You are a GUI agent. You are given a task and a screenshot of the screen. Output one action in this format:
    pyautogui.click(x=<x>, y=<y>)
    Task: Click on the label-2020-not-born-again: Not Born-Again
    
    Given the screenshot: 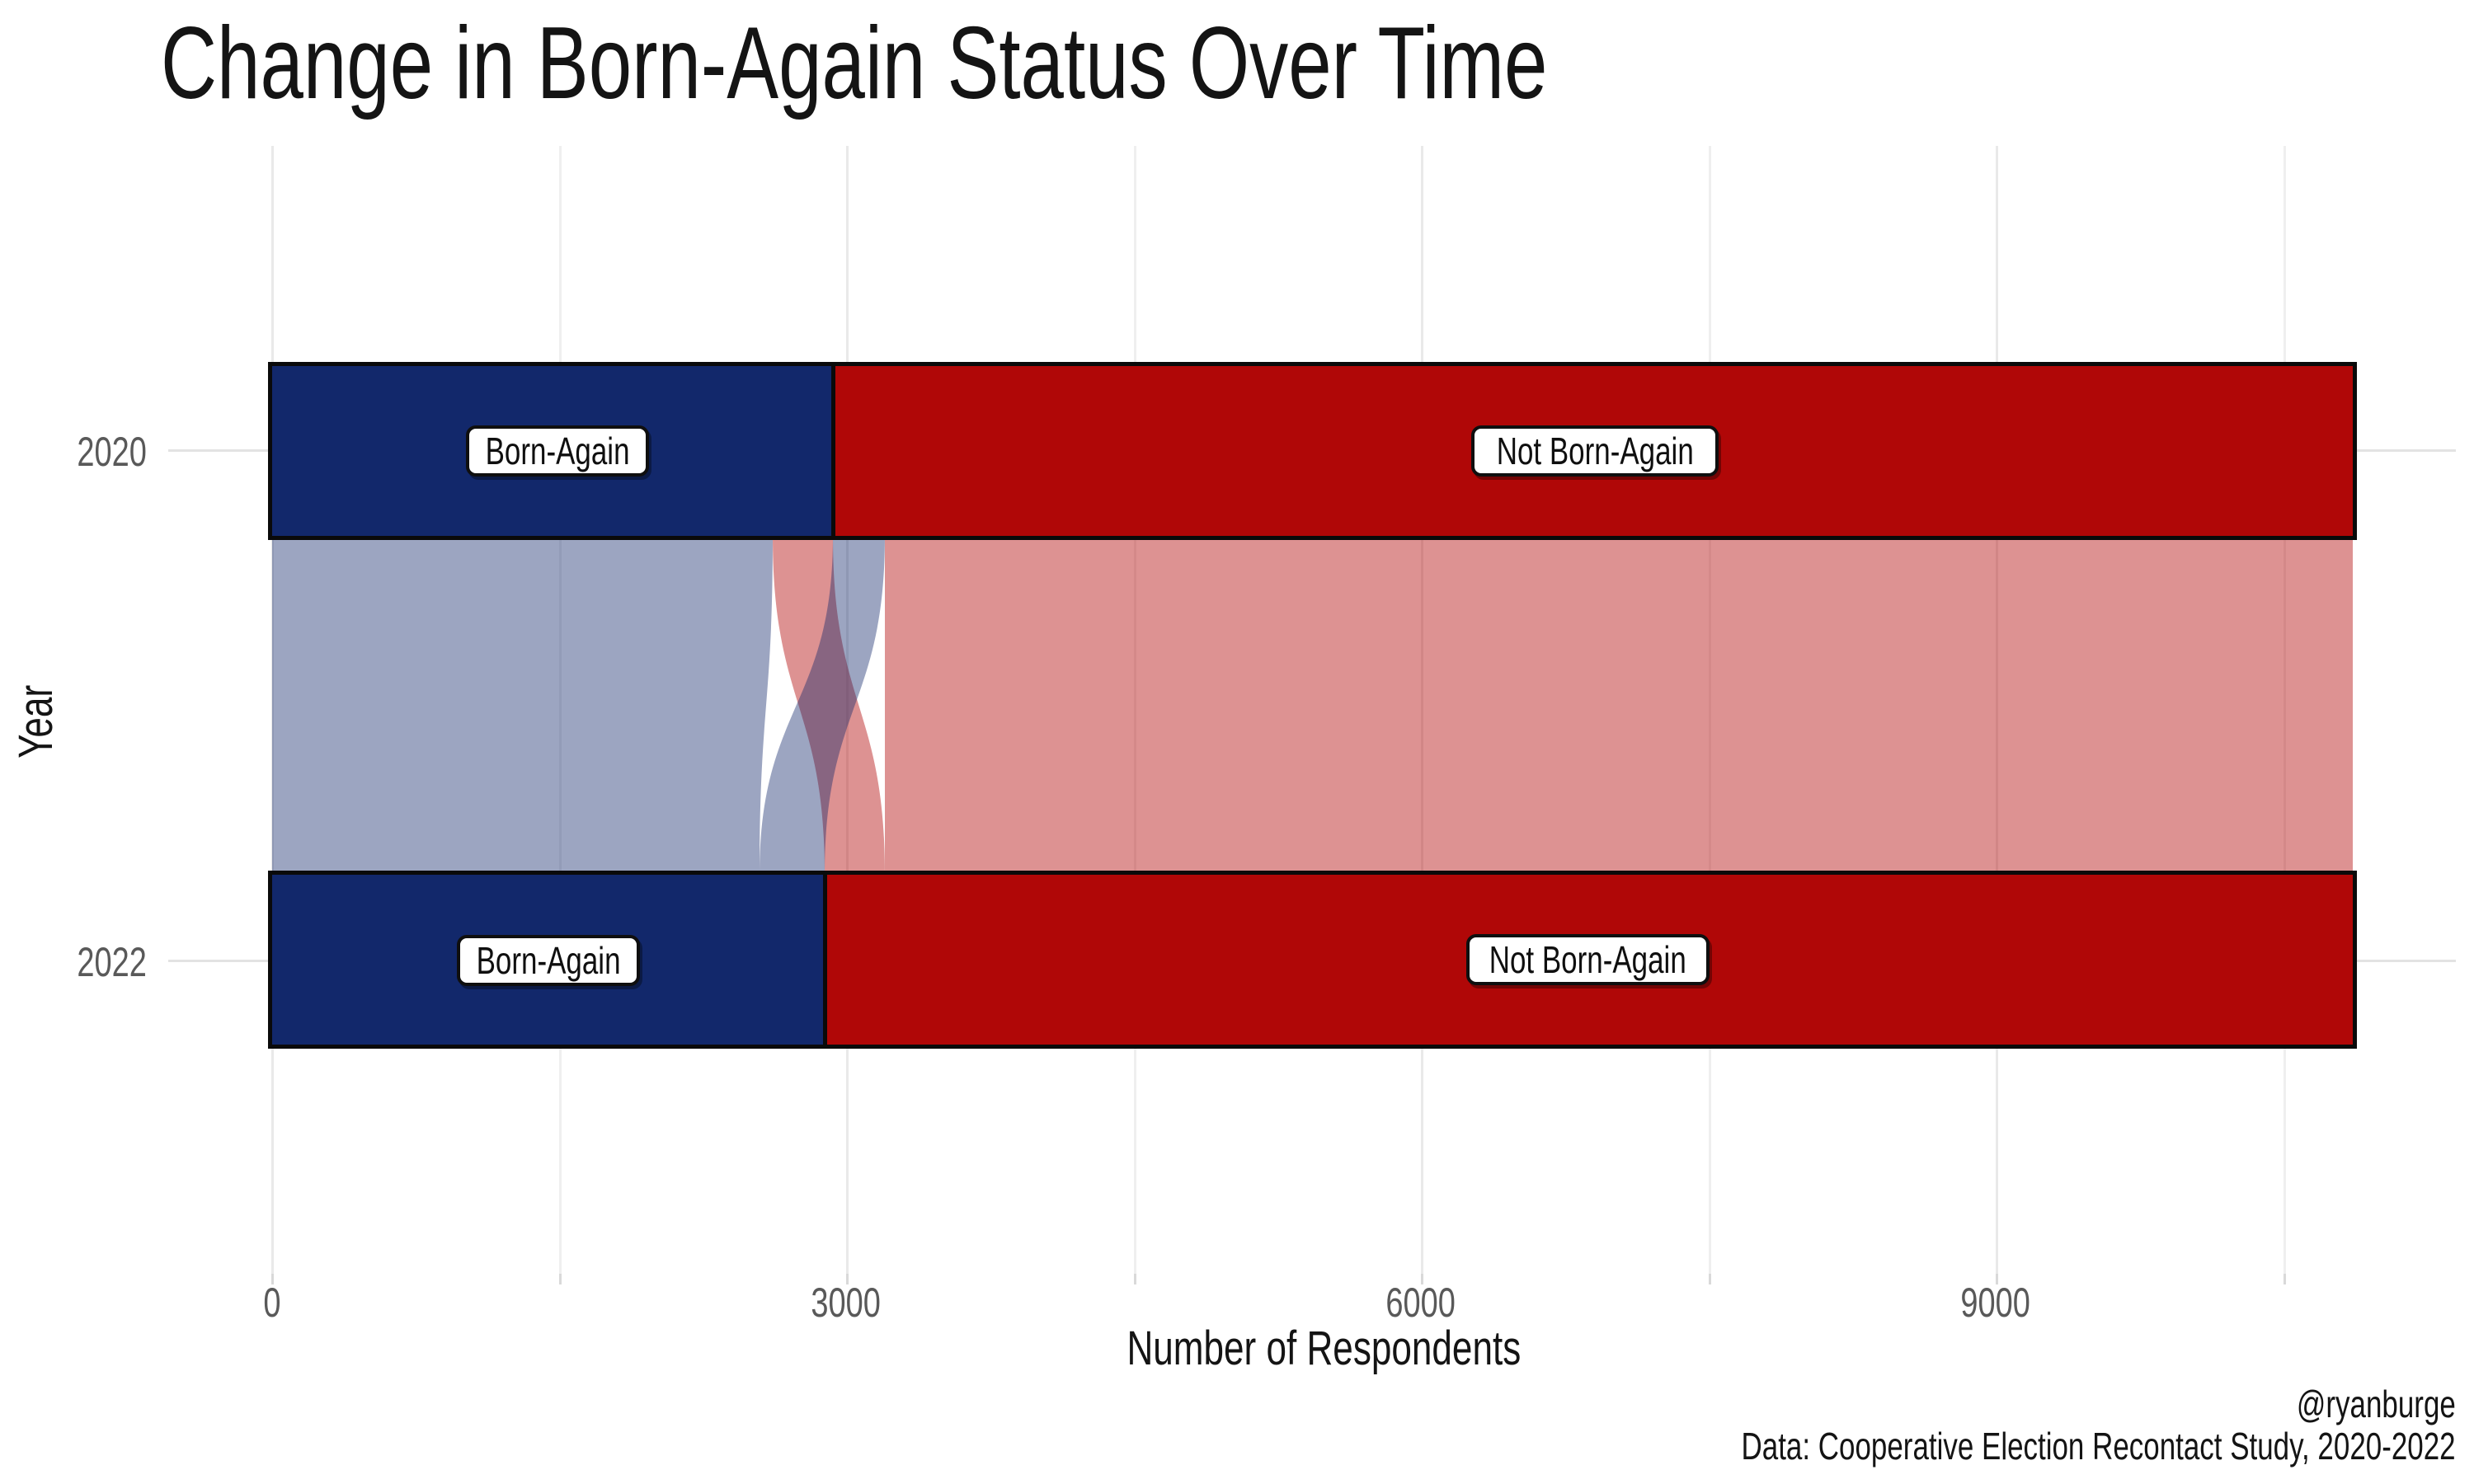 What is the action you would take?
    pyautogui.click(x=1595, y=451)
    